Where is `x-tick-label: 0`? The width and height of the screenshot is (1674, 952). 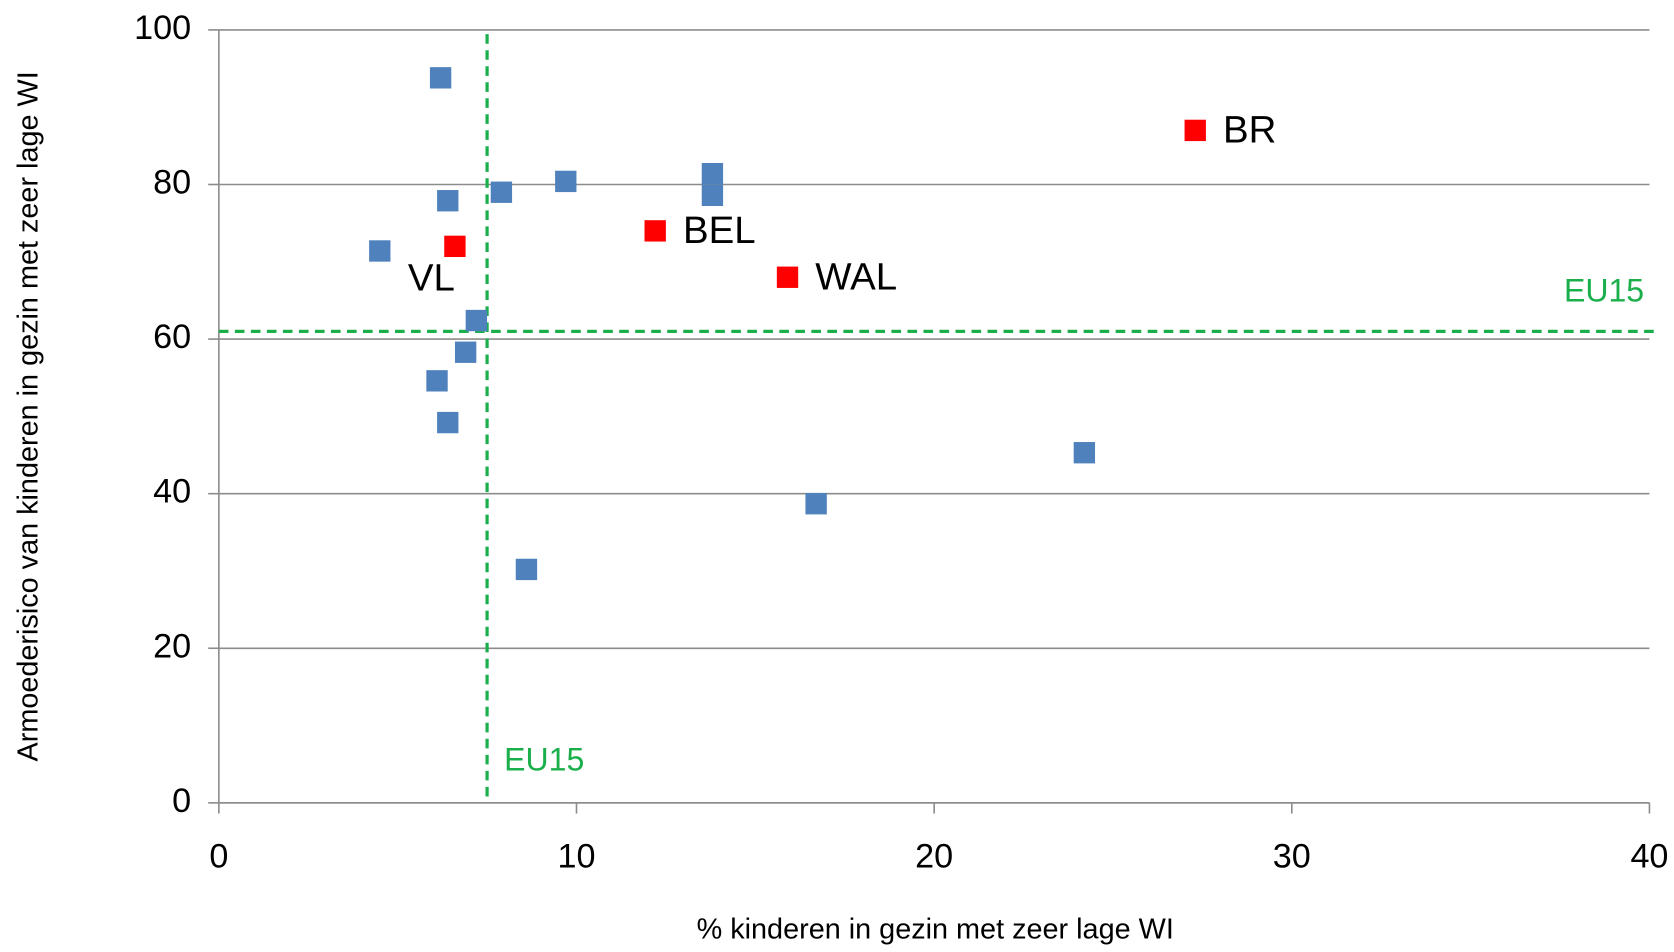
x-tick-label: 0 is located at coordinates (218, 856).